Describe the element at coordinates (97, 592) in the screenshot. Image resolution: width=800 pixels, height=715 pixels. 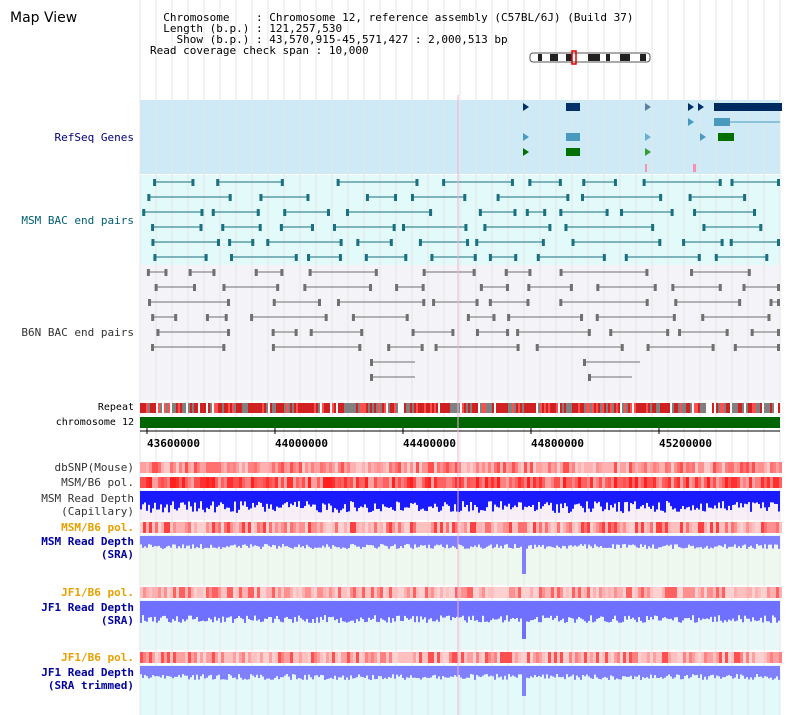
I see `jf1-b6-pol-label: JF1/B6 pol.` at that location.